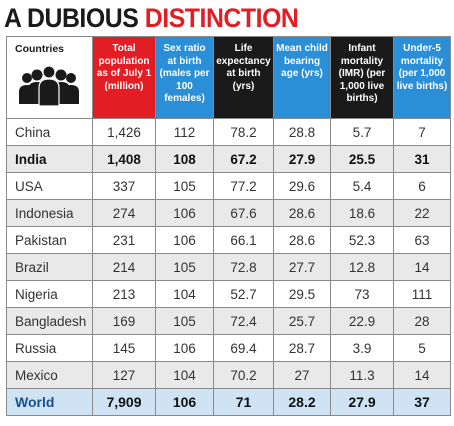 The image size is (454, 426). Describe the element at coordinates (422, 159) in the screenshot. I see `cell-under5-mortality: 31` at that location.